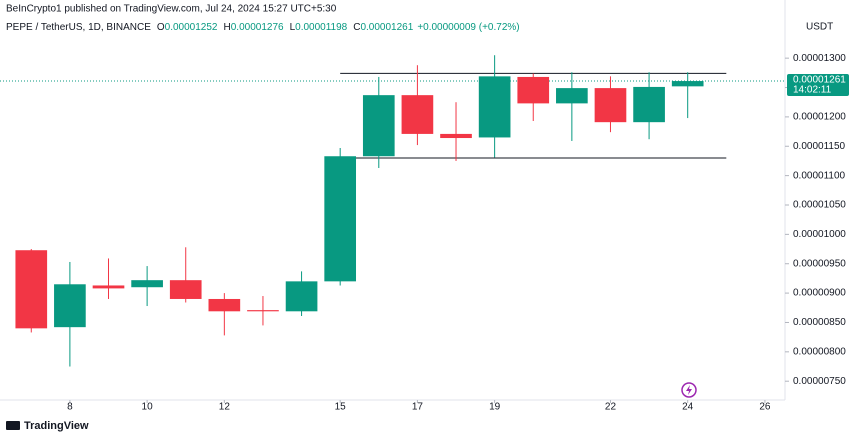 This screenshot has width=850, height=436. I want to click on x-tick-label: 26, so click(765, 407).